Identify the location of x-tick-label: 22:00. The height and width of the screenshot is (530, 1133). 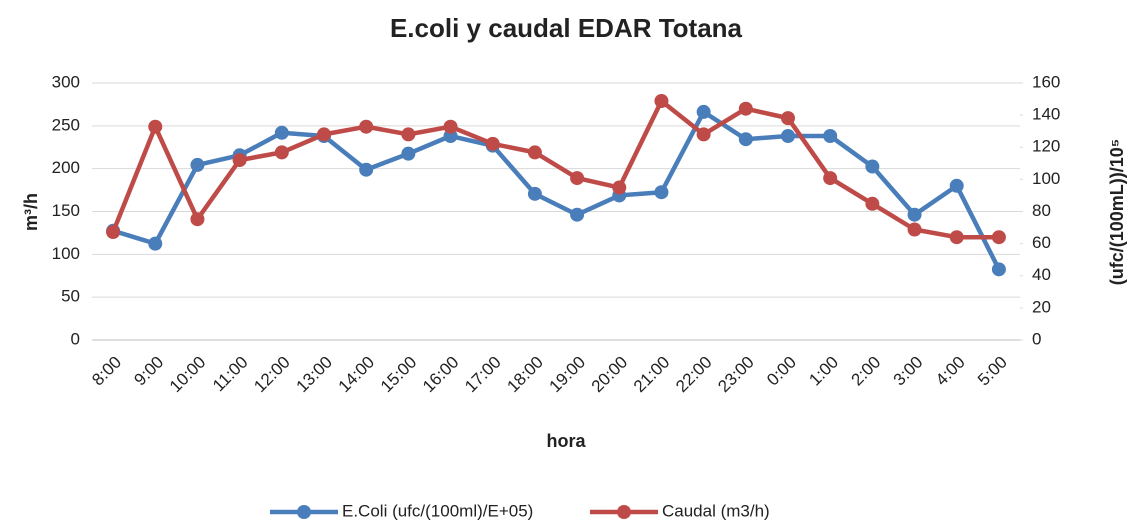
(694, 375).